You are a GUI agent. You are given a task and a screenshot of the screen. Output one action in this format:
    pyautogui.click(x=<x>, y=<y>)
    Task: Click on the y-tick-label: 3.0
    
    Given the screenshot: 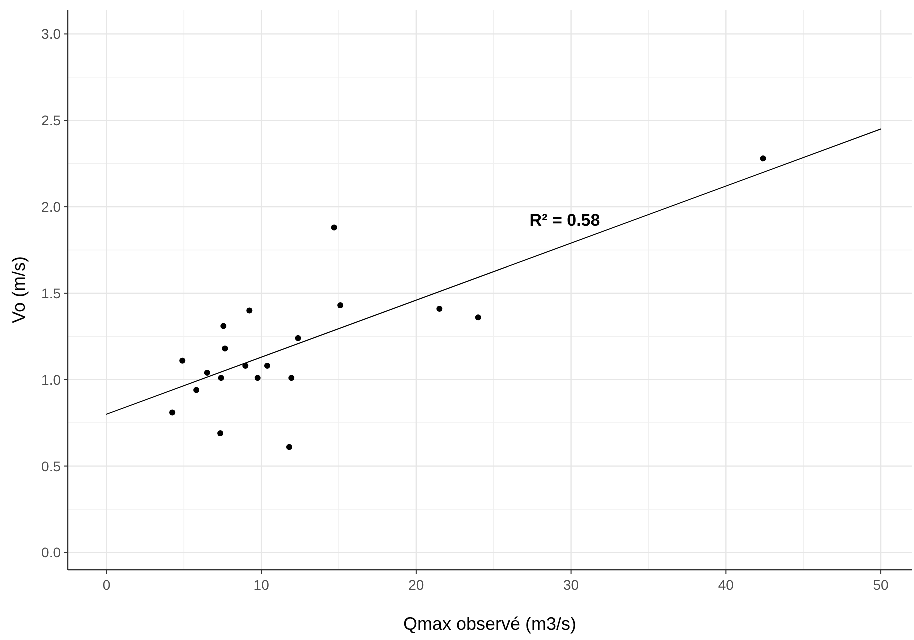 What is the action you would take?
    pyautogui.click(x=52, y=34)
    